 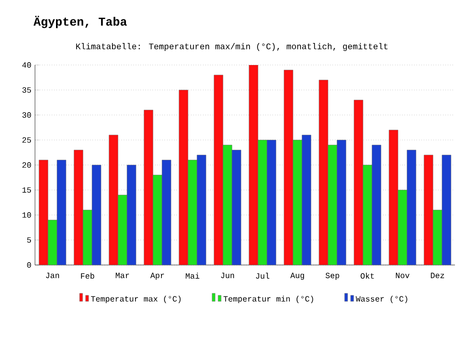 I want to click on x-tick-label: Sep, so click(x=333, y=276).